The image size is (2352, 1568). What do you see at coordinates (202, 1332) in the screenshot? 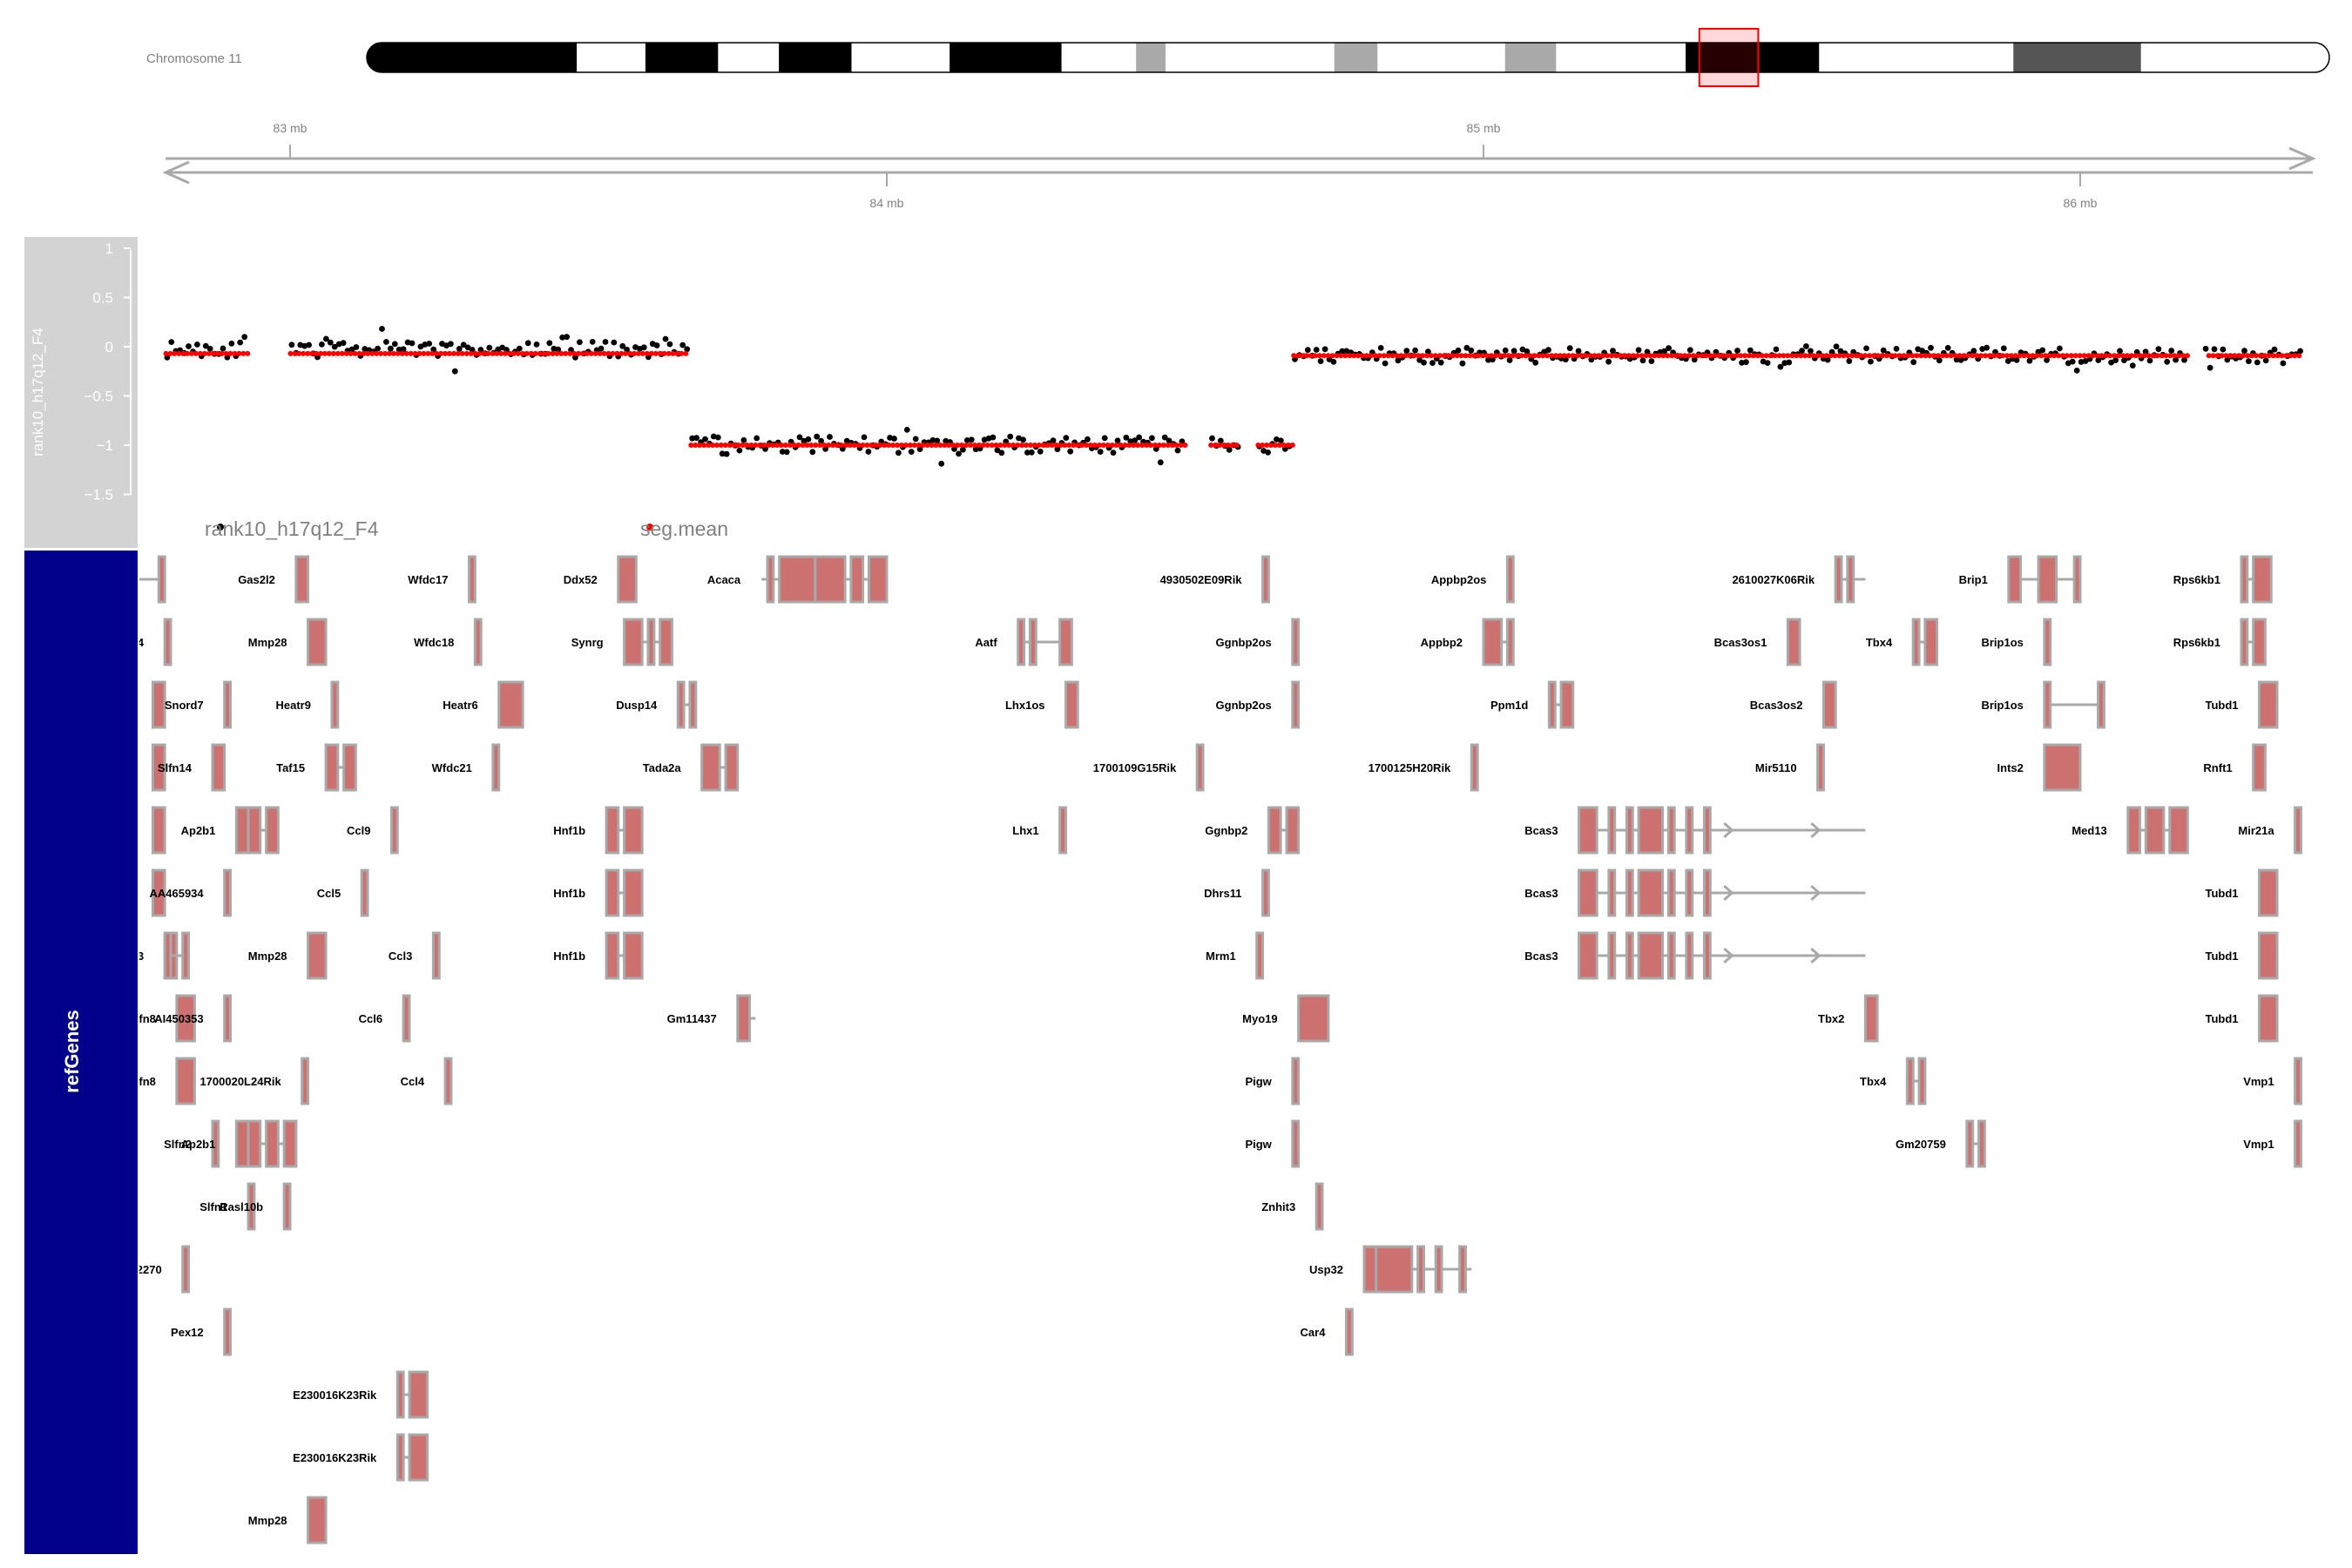
I see `gene: Pex12` at bounding box center [202, 1332].